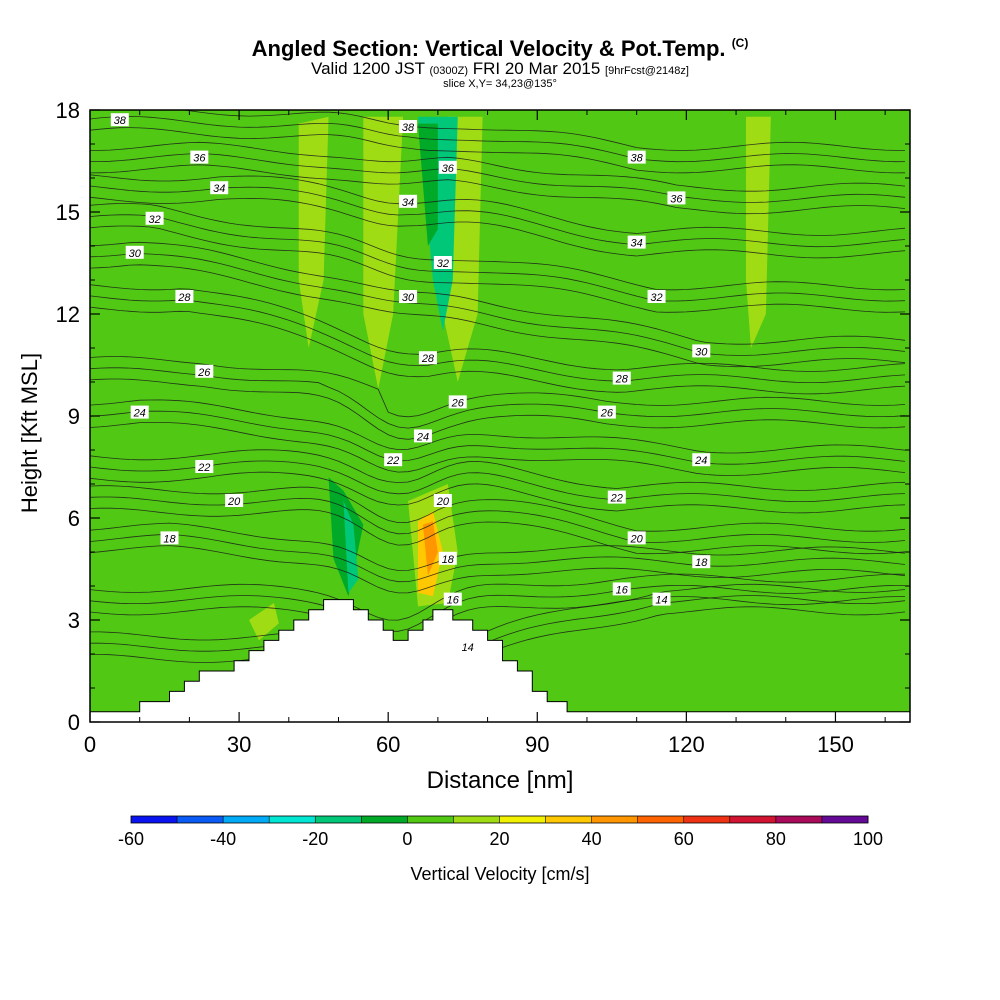 The height and width of the screenshot is (1000, 1000). Describe the element at coordinates (868, 839) in the screenshot. I see `colorbar-tick-label: 100` at that location.